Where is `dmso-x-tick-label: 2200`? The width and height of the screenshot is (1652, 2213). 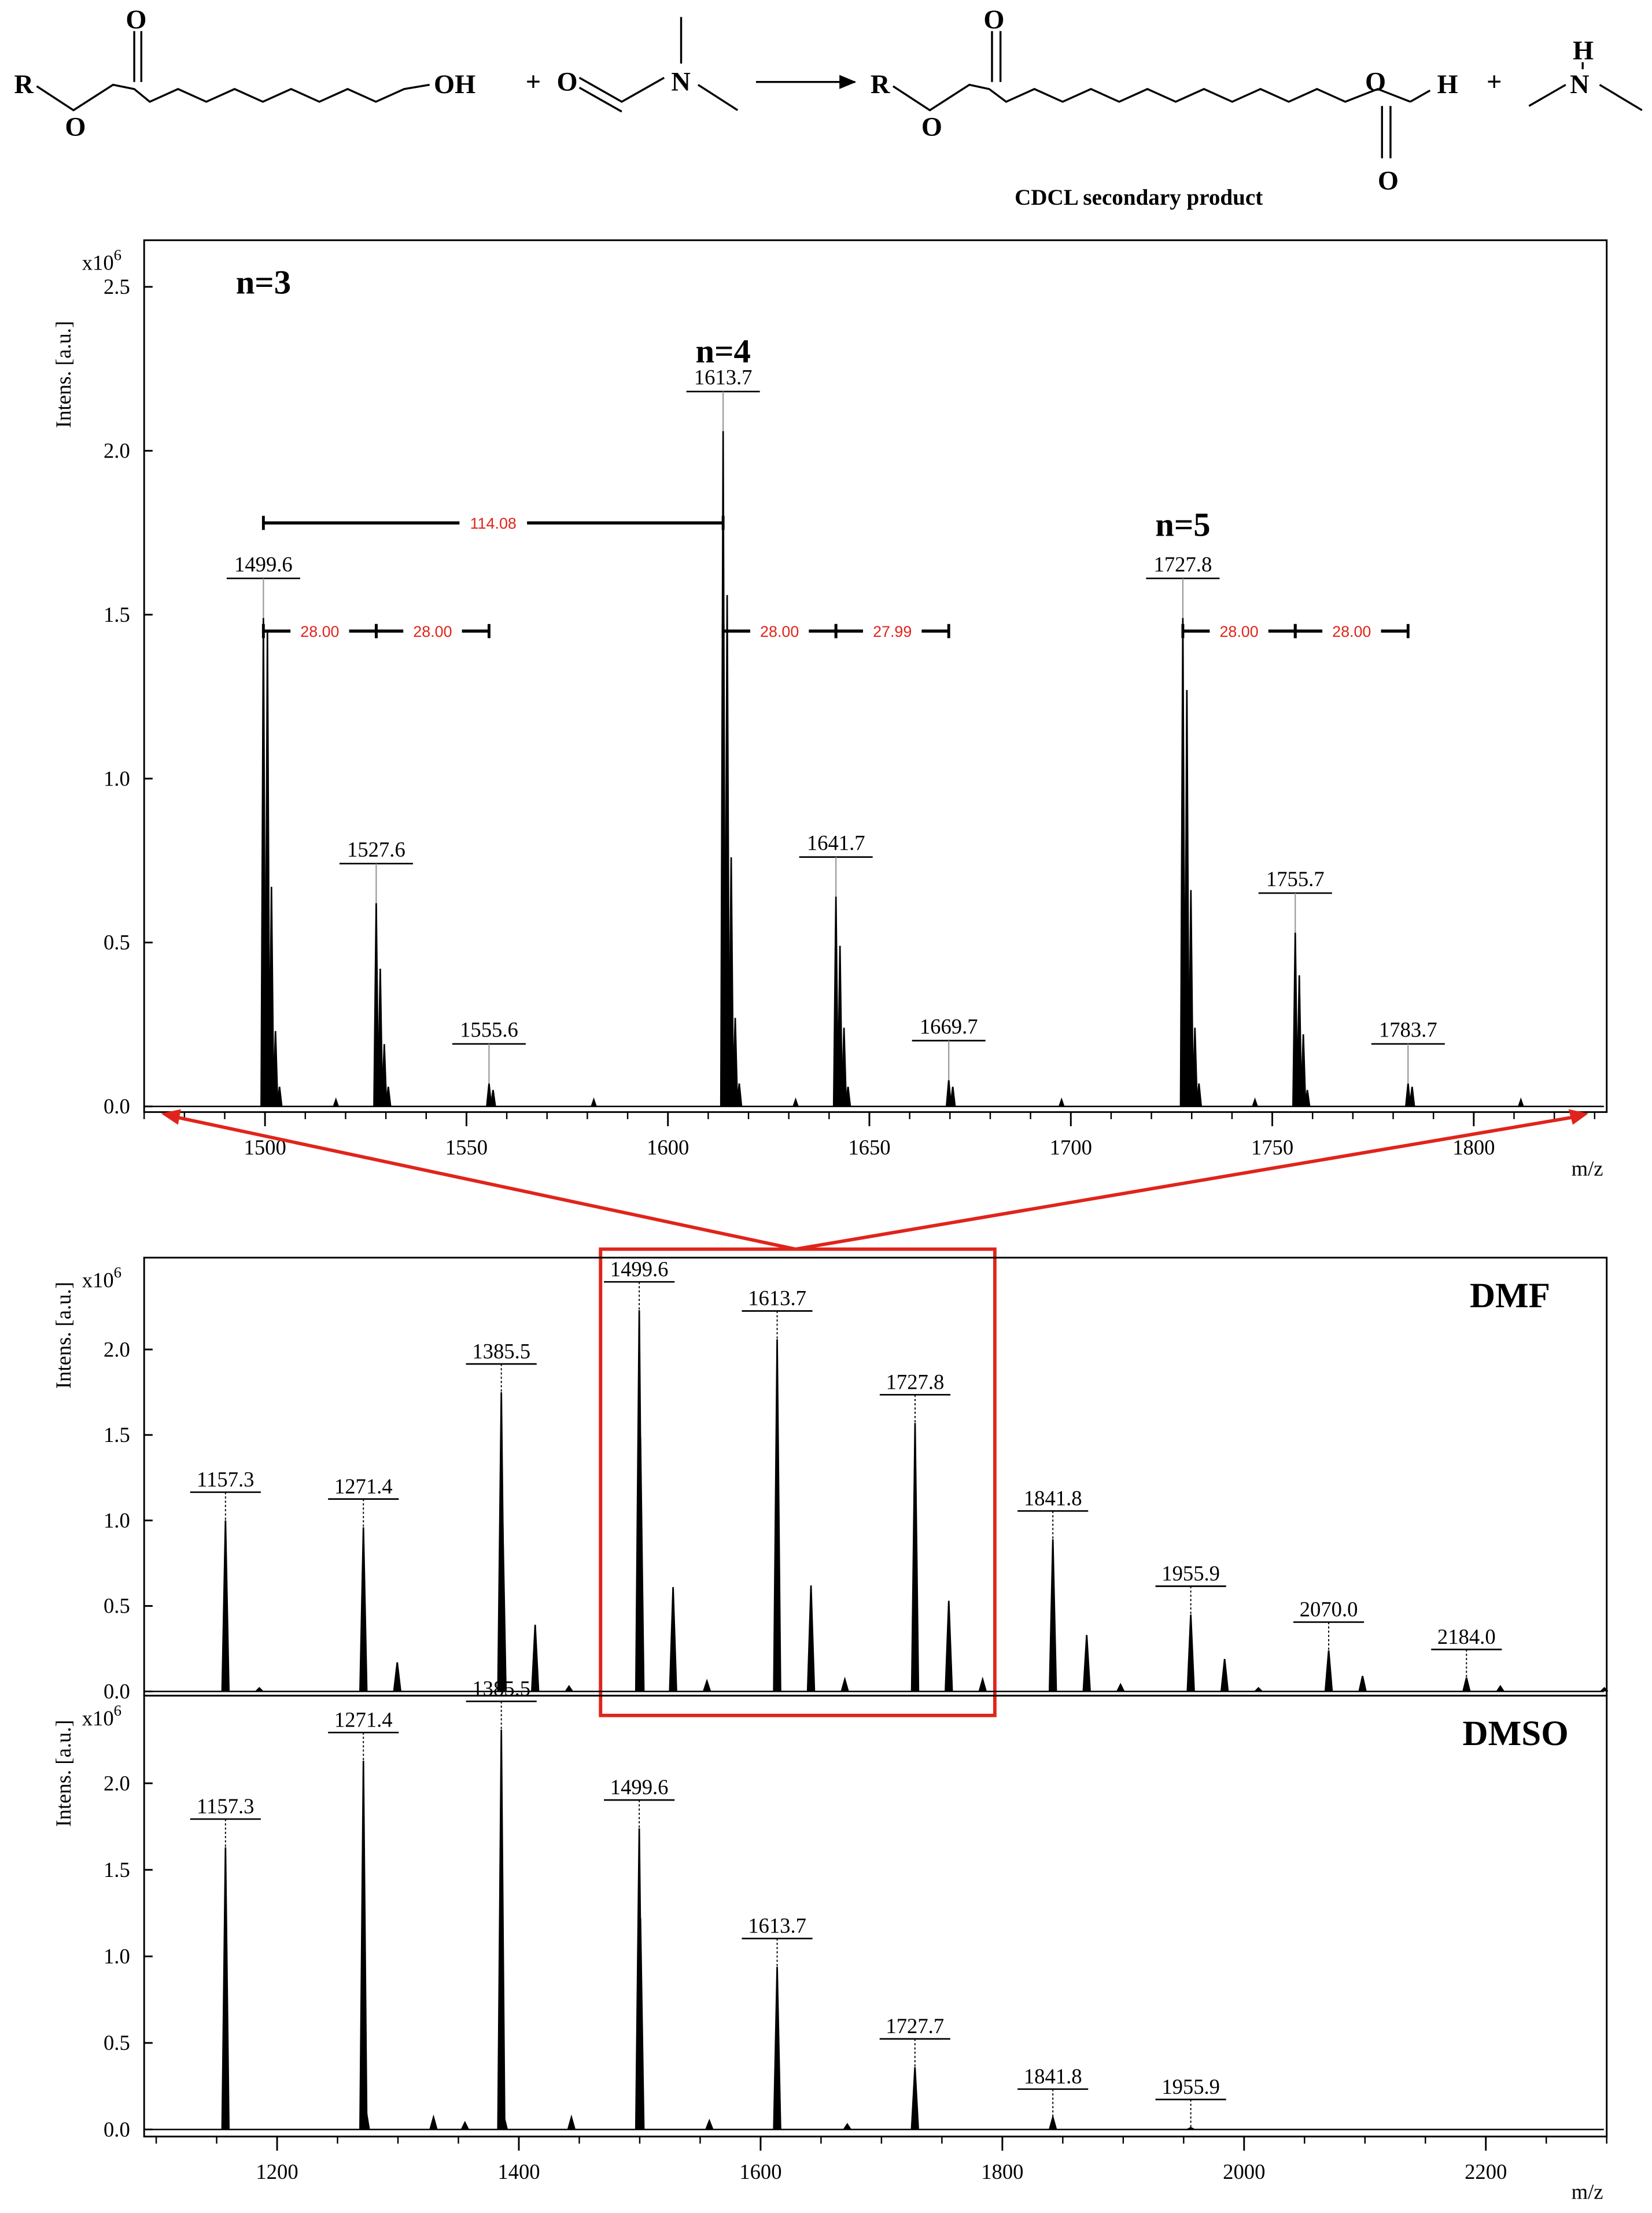
dmso-x-tick-label: 2200 is located at coordinates (1486, 2172).